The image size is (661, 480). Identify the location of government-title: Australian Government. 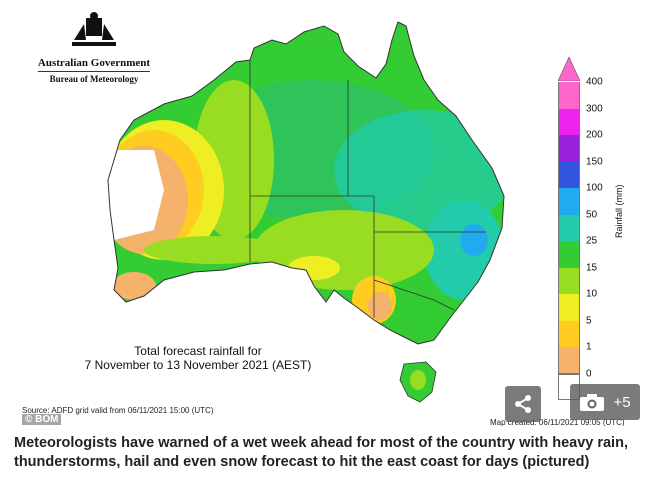
(94, 63).